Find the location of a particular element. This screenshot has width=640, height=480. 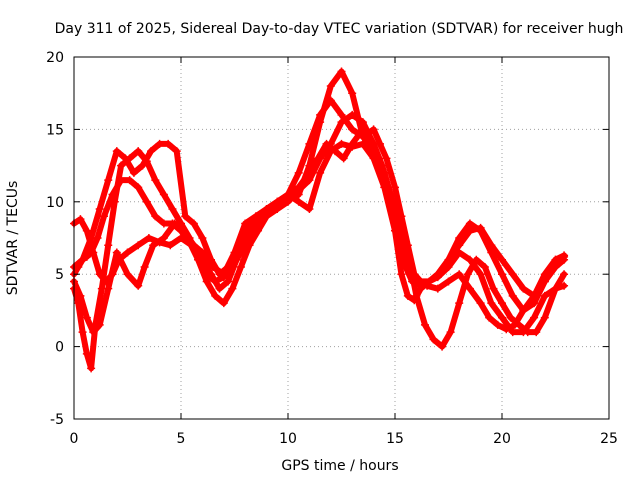

y-tick-label: 15 is located at coordinates (55, 130).